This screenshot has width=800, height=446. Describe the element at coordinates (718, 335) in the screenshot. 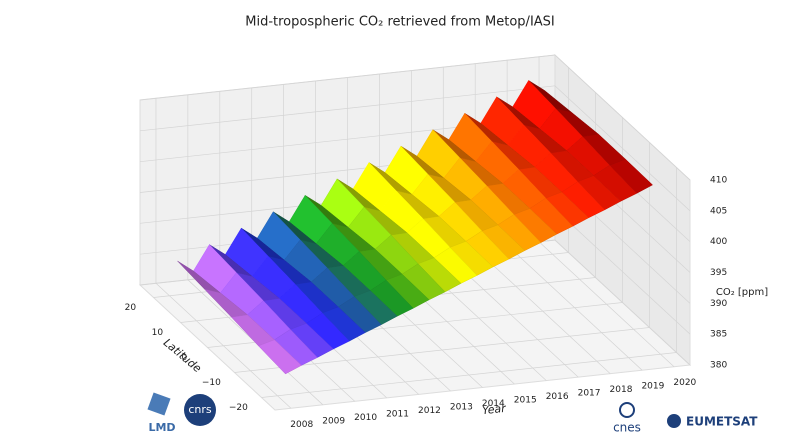

I see `z-tick-label: 385` at that location.